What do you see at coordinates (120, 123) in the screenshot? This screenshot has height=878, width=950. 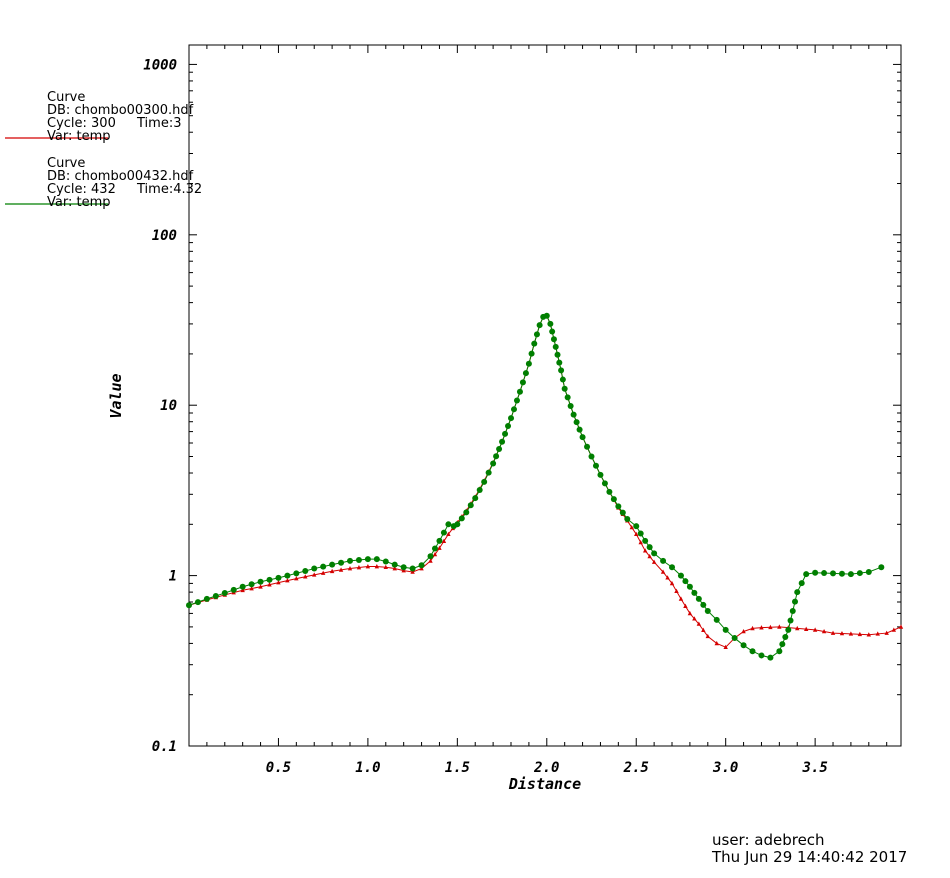 I see `legend-cycle-time: Cycle: 300 Time:3` at bounding box center [120, 123].